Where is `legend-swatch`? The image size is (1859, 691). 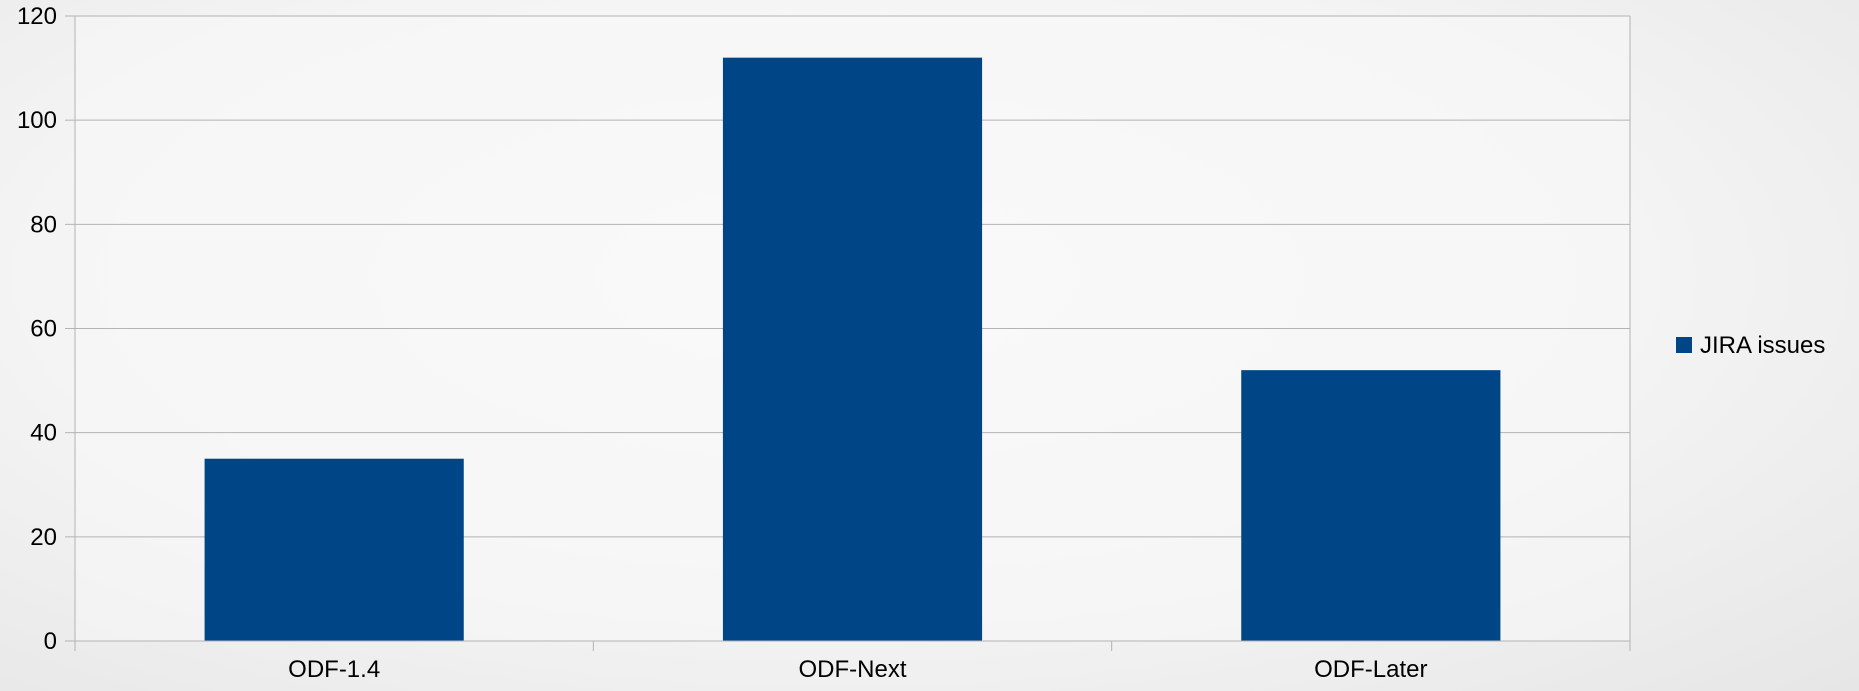 legend-swatch is located at coordinates (1684, 345).